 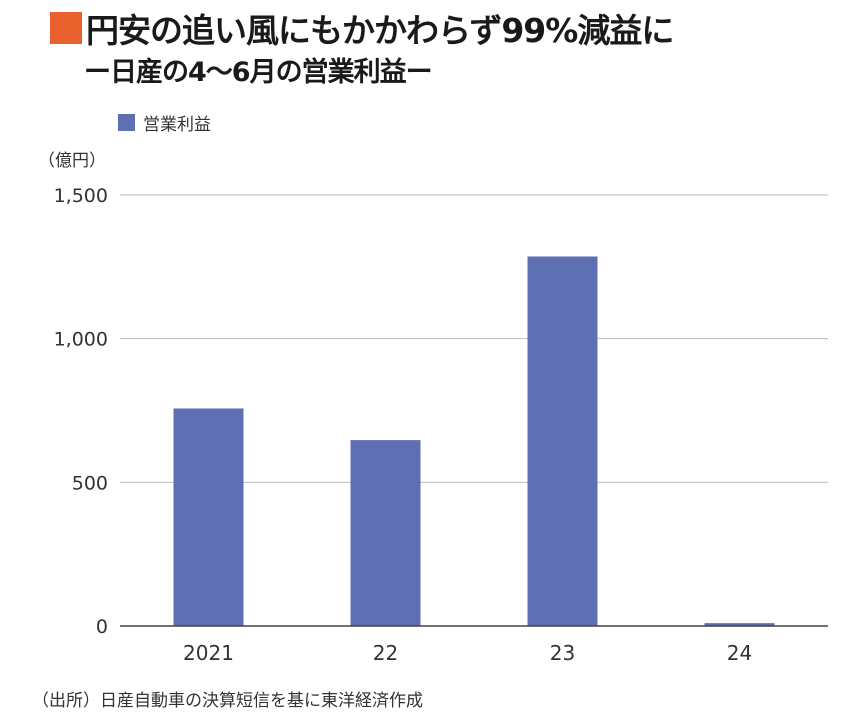 What do you see at coordinates (126, 122) in the screenshot?
I see `legend-swatch` at bounding box center [126, 122].